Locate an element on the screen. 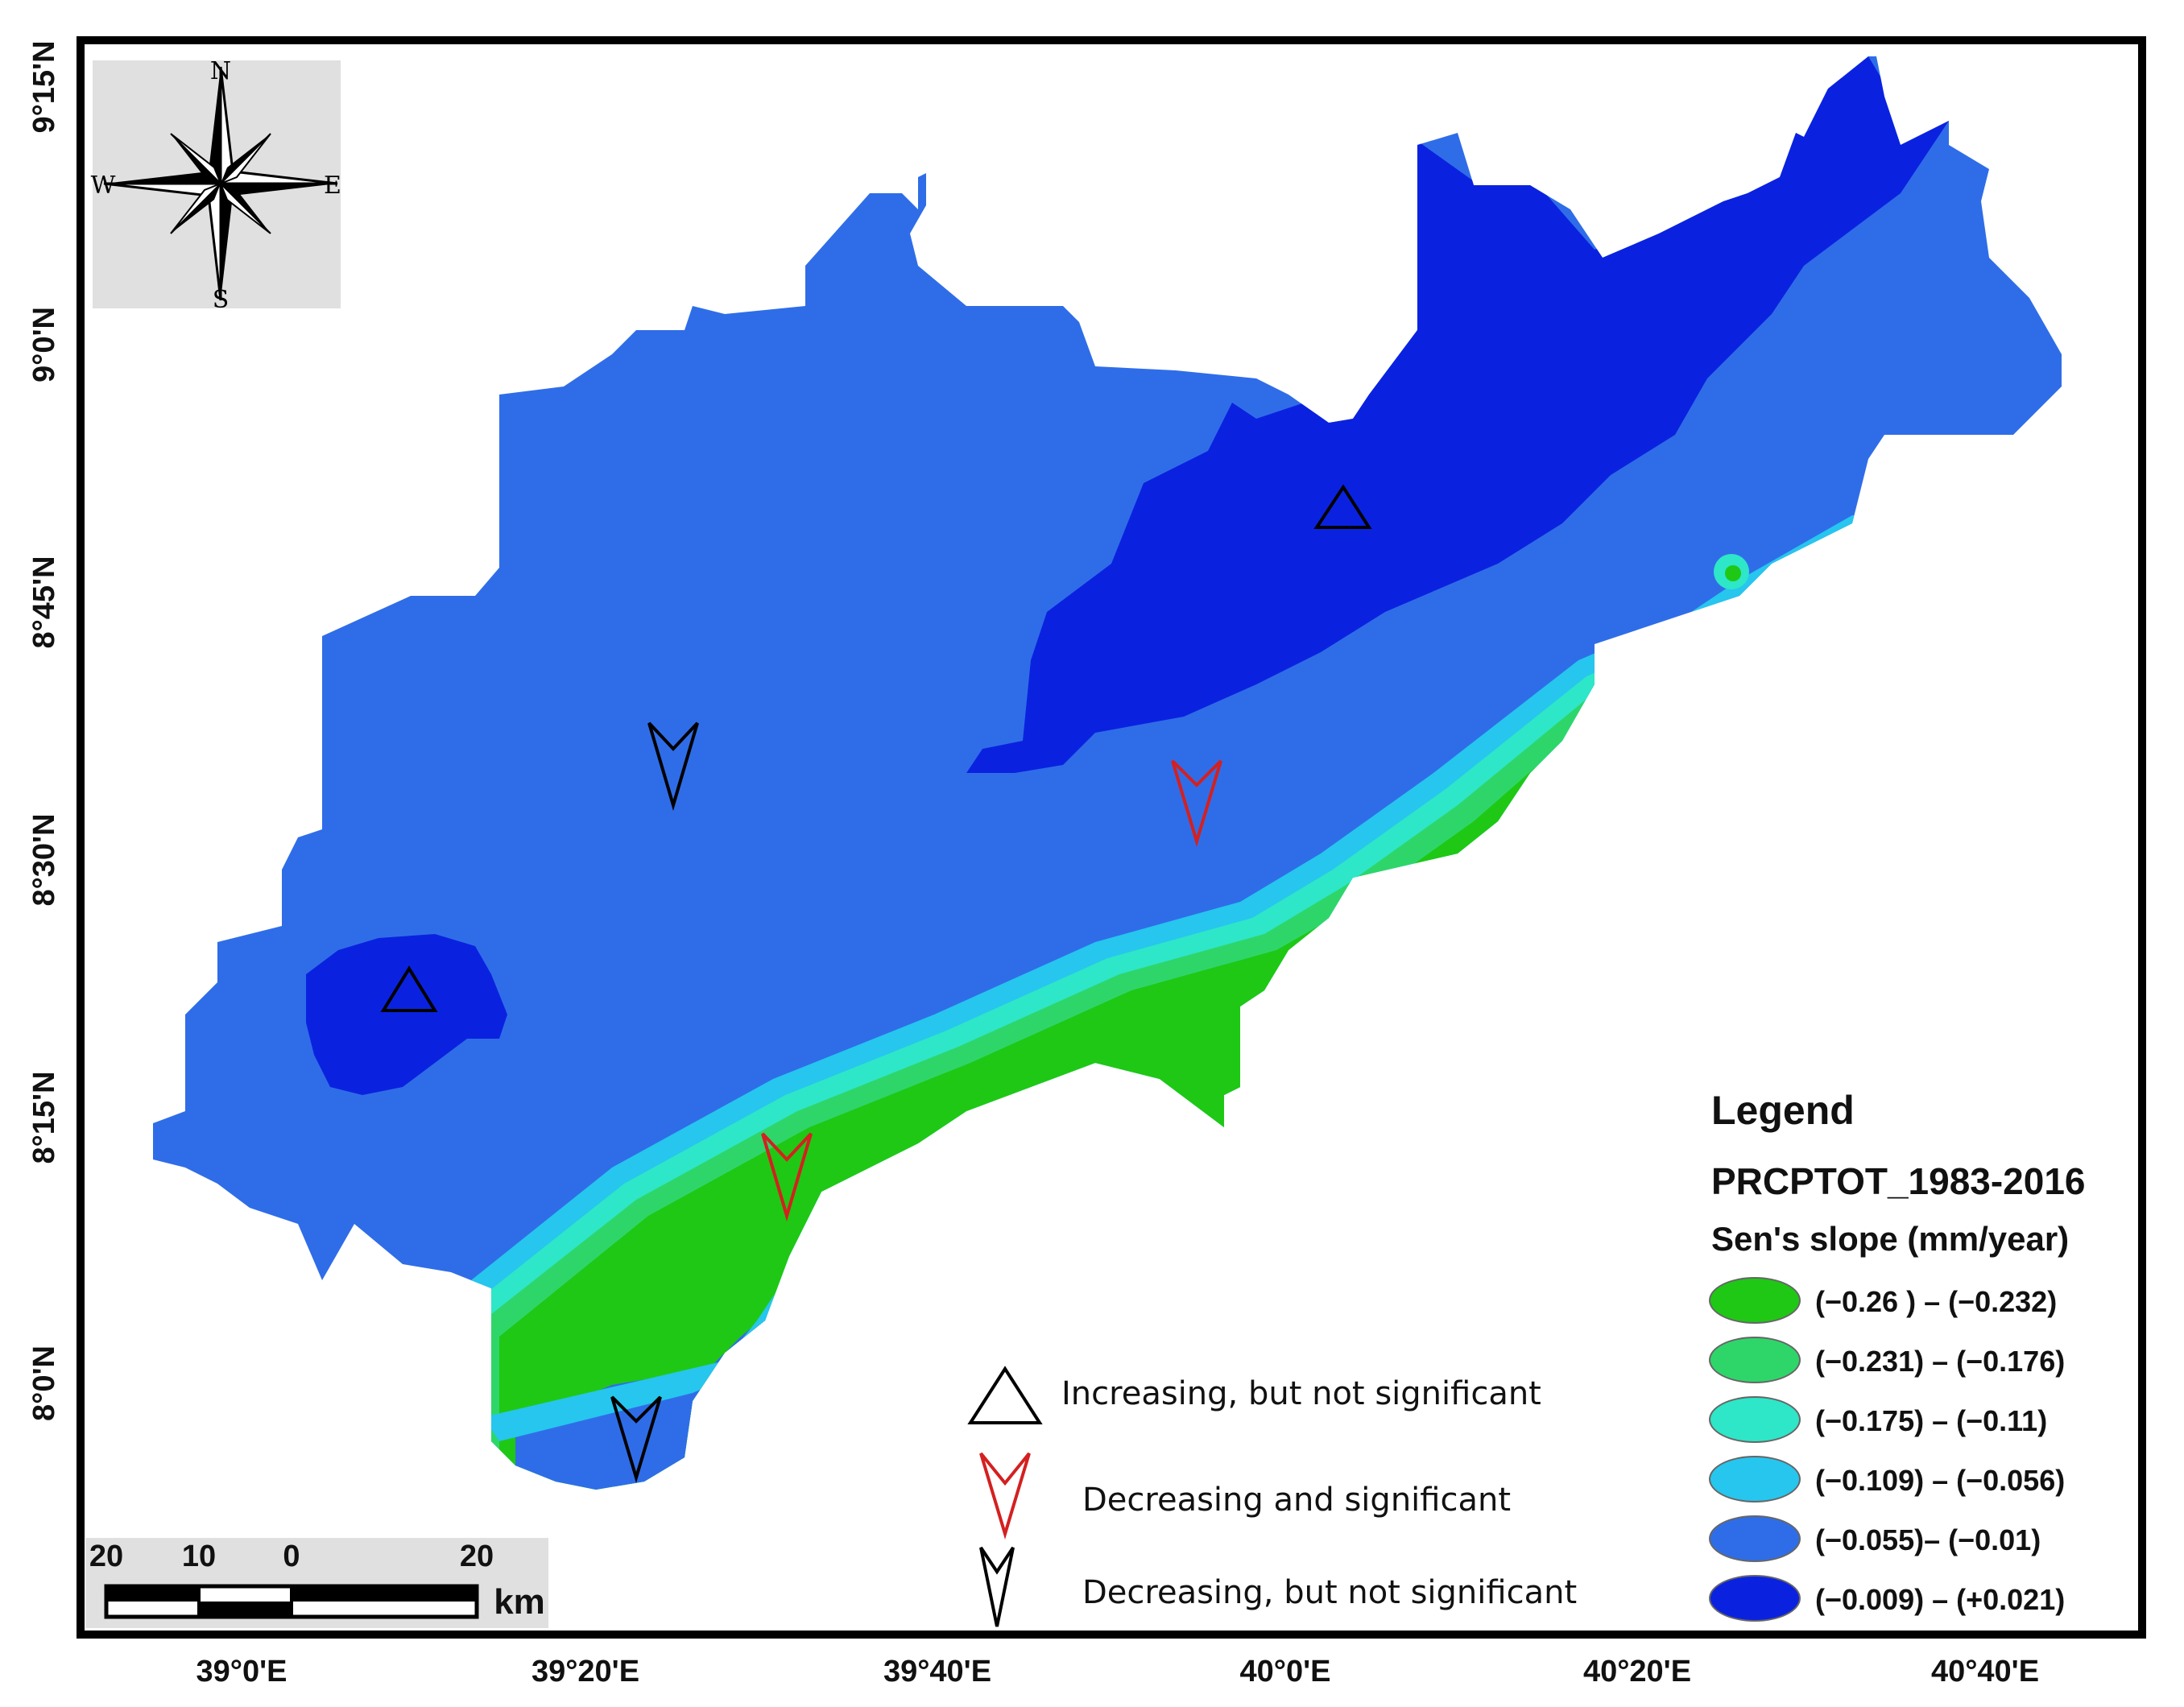 This screenshot has width=2184, height=1707. station-decreasing-ns-central is located at coordinates (673, 766).